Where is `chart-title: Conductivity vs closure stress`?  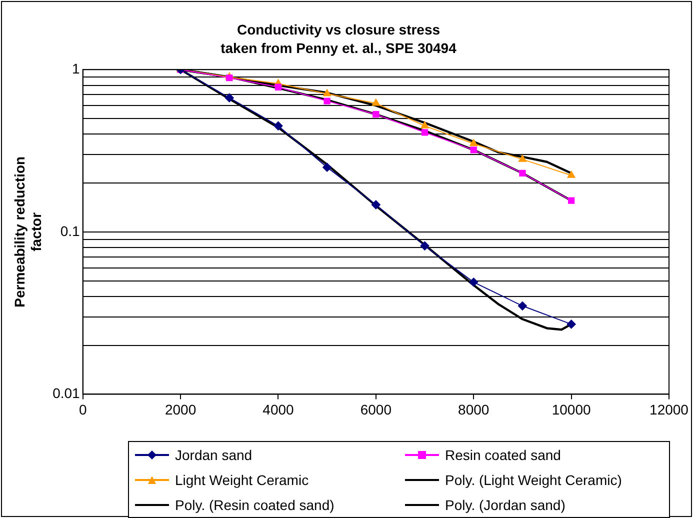
chart-title: Conductivity vs closure stress is located at coordinates (338, 29).